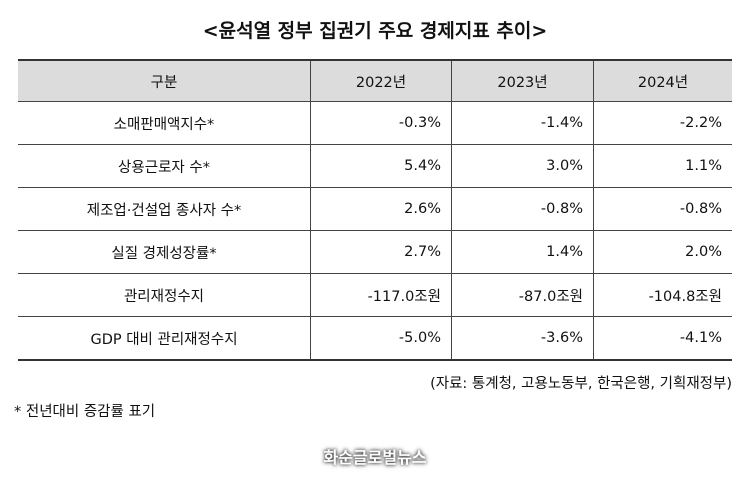 The height and width of the screenshot is (491, 750). I want to click on table-row: 상용근로자 수* 5.4% 3.0% 1.1%, so click(375, 166).